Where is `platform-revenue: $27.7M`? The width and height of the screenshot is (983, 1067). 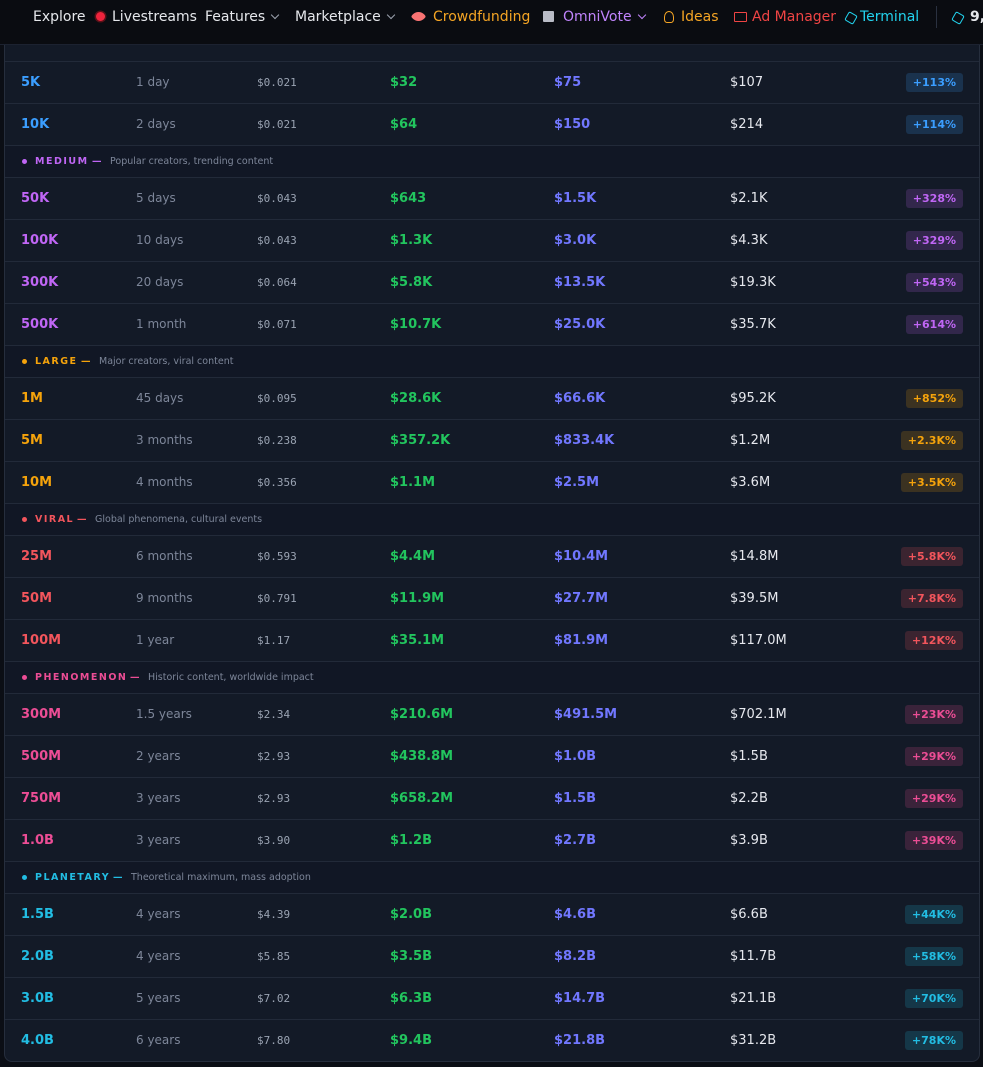 platform-revenue: $27.7M is located at coordinates (581, 598).